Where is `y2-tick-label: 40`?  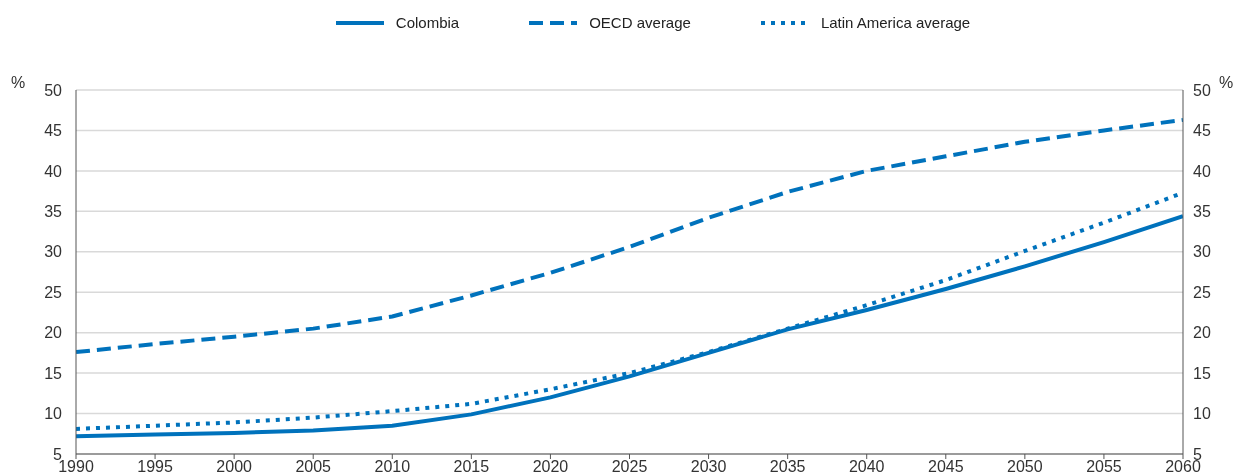
y2-tick-label: 40 is located at coordinates (1202, 171).